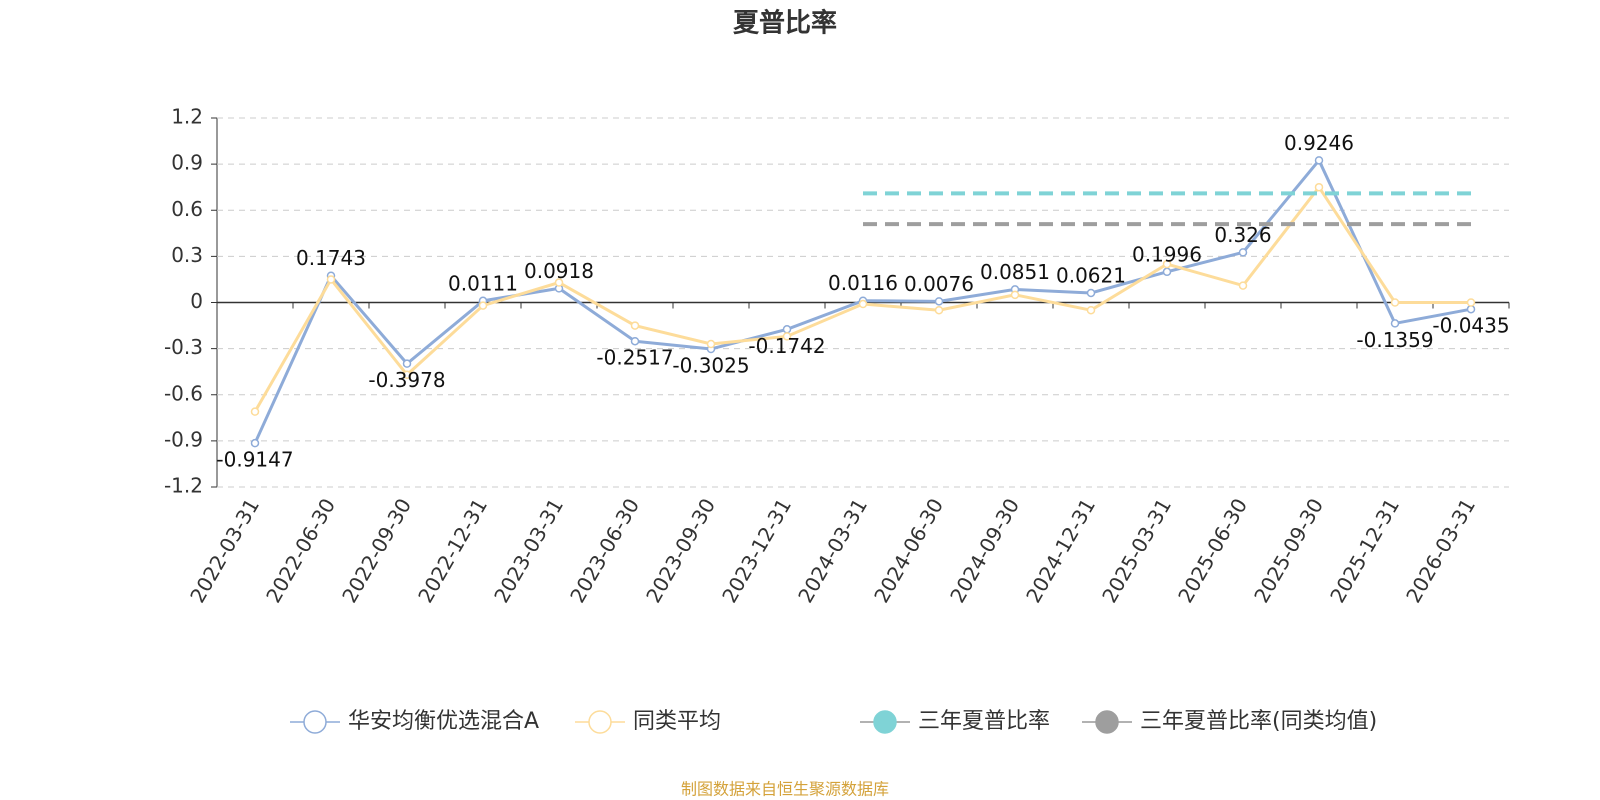 The width and height of the screenshot is (1600, 800). I want to click on x-tick-label: 2022-12-31, so click(452, 550).